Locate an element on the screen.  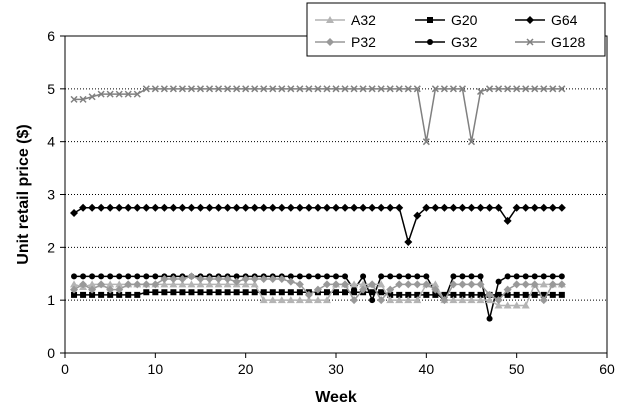
series-p32 is located at coordinates (318, 288).